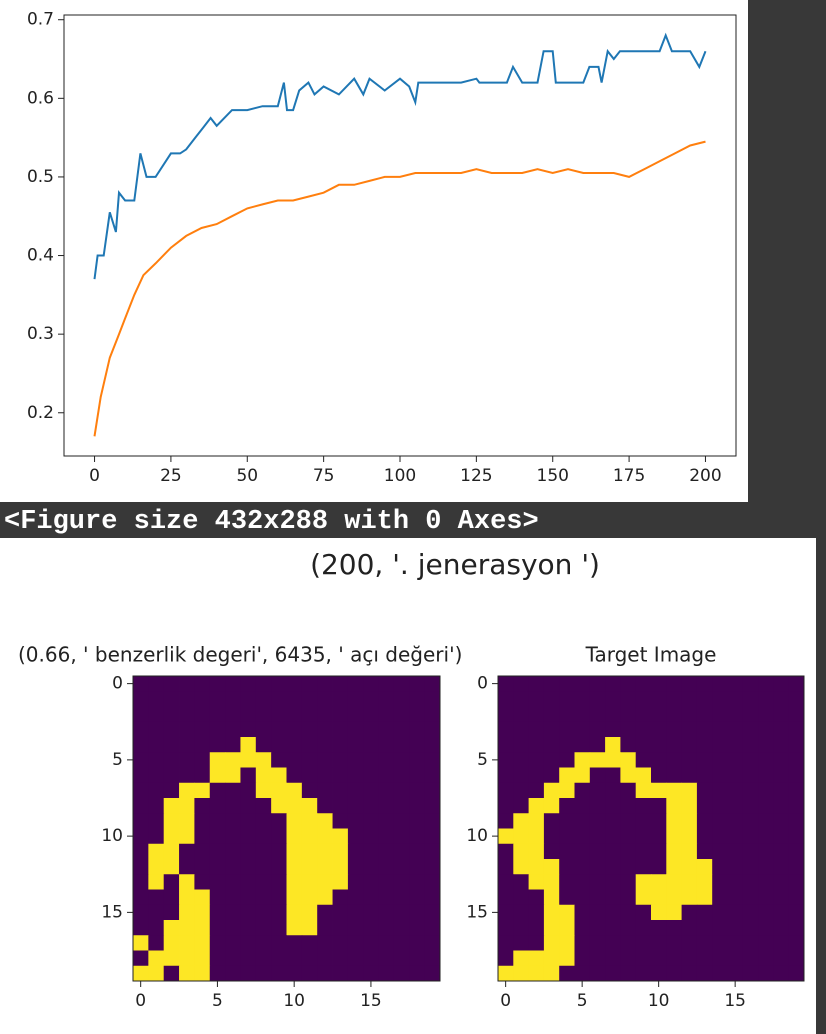  What do you see at coordinates (171, 476) in the screenshot?
I see `x-tick-label: 25` at bounding box center [171, 476].